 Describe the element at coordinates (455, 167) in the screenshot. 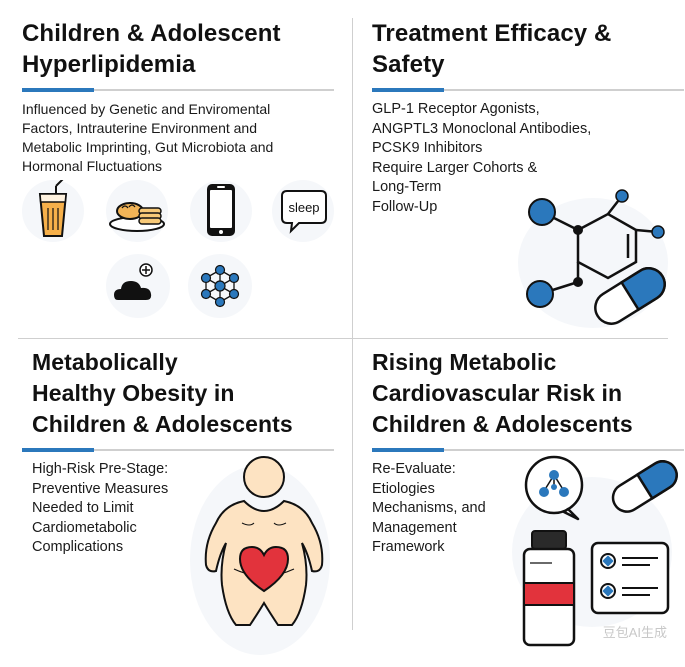

I see `body-line: Require Larger Cohorts &` at that location.